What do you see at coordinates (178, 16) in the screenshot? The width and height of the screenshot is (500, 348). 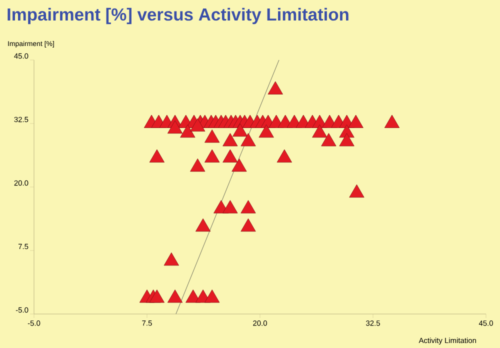 I see `chart-title: Impairment [%] versus Activity Limitation` at bounding box center [178, 16].